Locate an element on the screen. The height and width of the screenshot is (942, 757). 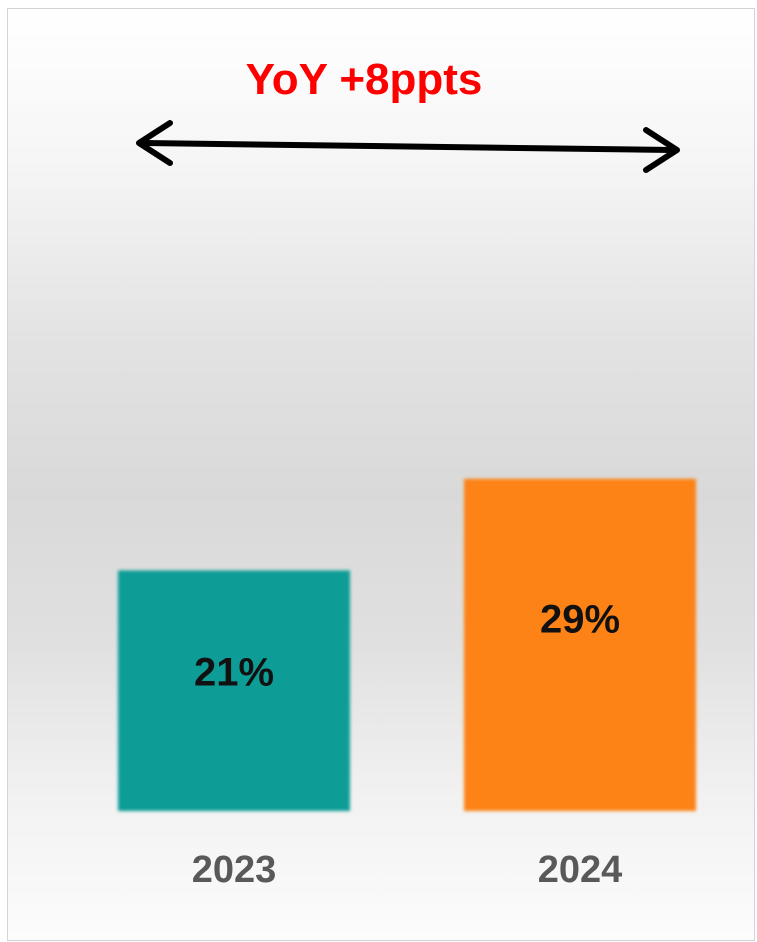
category-label-2024: 2024 is located at coordinates (580, 870).